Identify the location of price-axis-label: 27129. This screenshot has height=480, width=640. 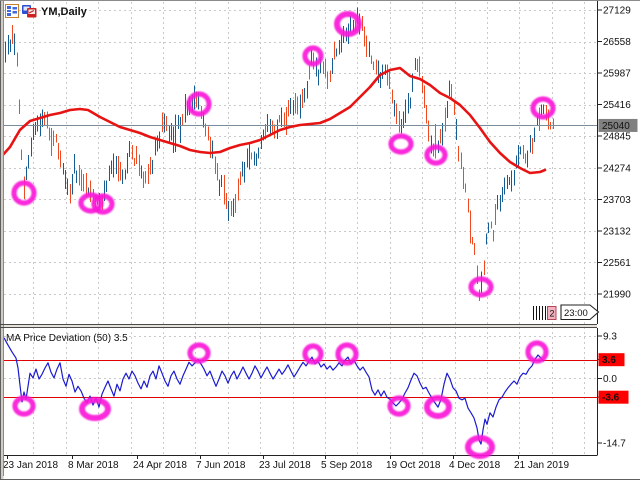
(617, 11).